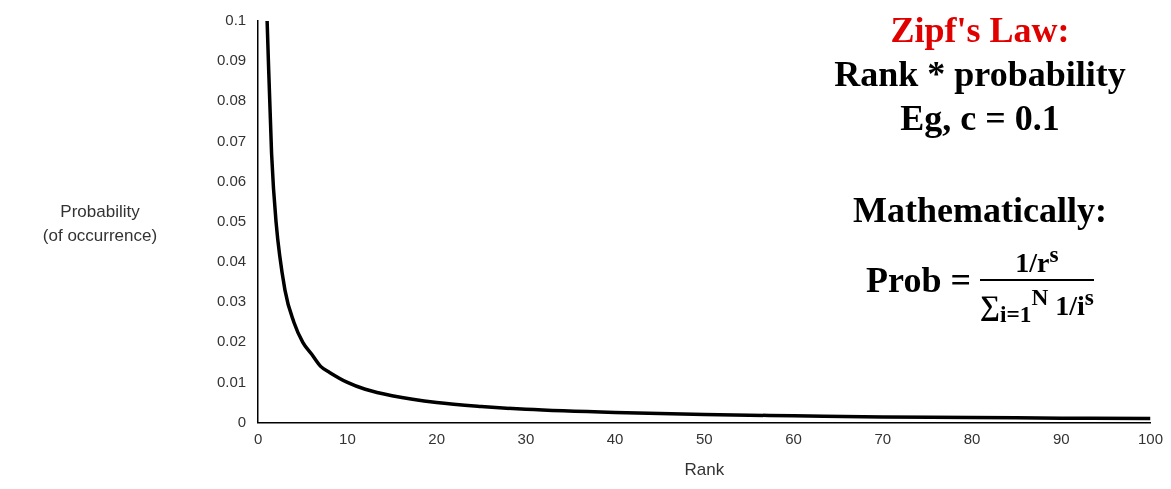 The image size is (1171, 489). Describe the element at coordinates (980, 30) in the screenshot. I see `annotation: Zipf's Law:` at that location.